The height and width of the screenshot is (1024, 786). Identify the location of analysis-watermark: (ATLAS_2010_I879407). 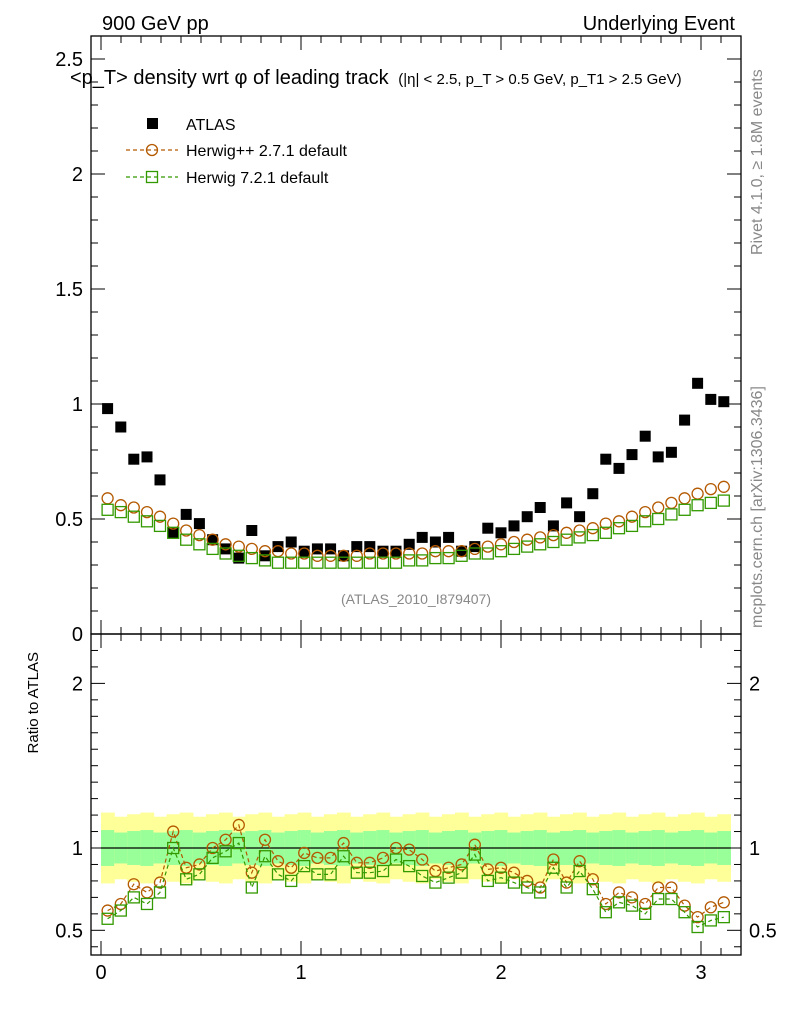
(416, 599).